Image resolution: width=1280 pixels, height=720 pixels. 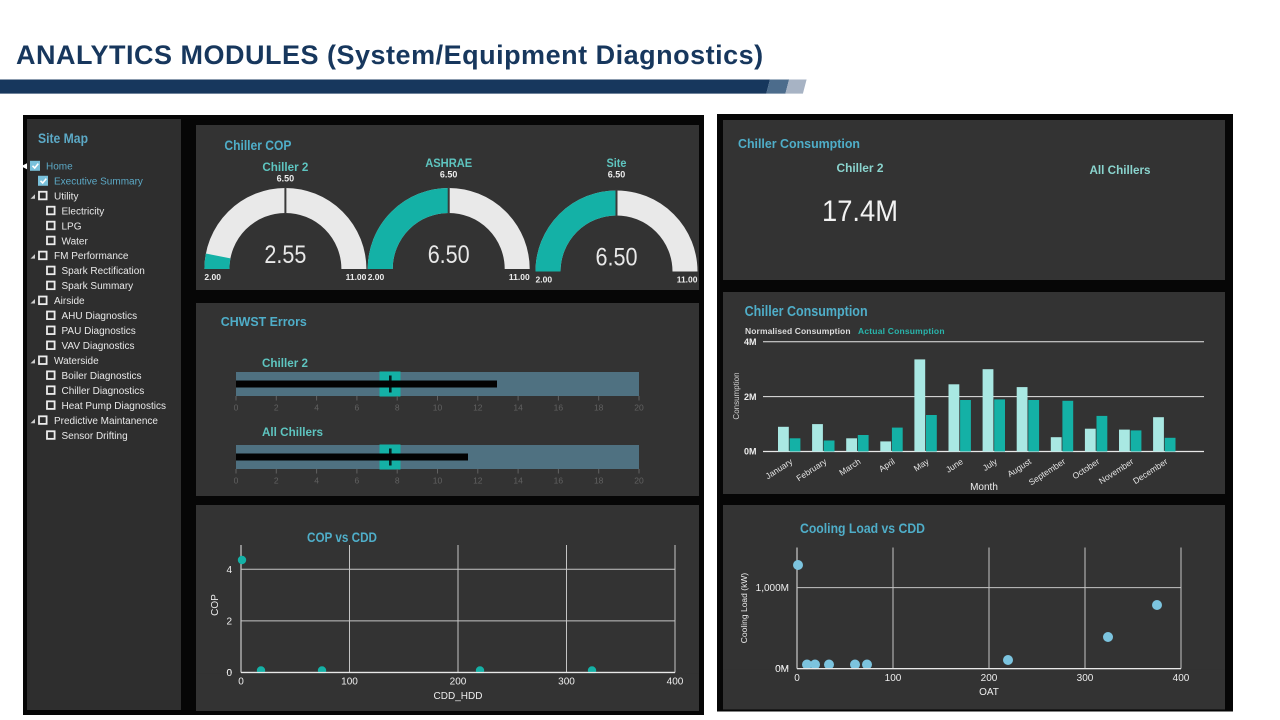 I want to click on svg-text: Site, so click(x=617, y=163).